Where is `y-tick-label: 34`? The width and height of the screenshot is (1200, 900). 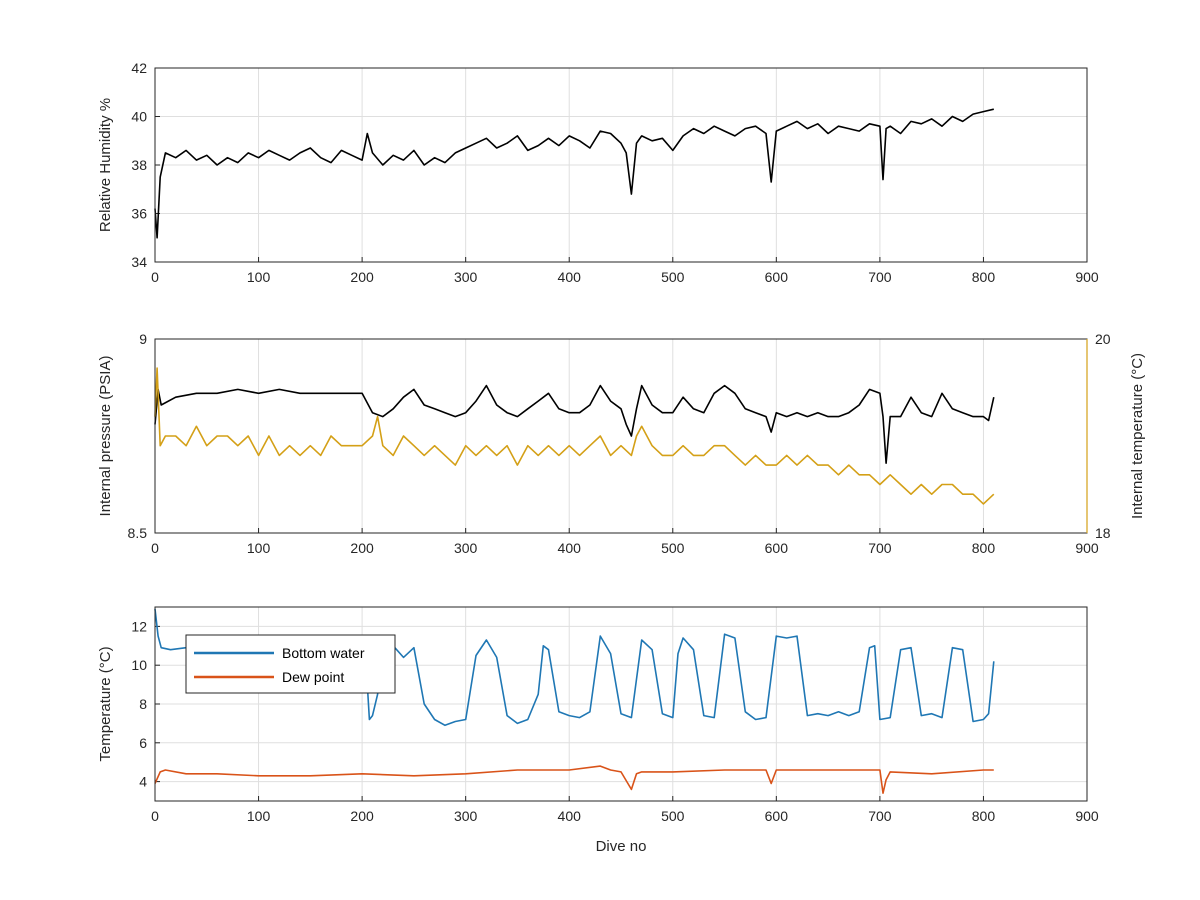 y-tick-label: 34 is located at coordinates (139, 262).